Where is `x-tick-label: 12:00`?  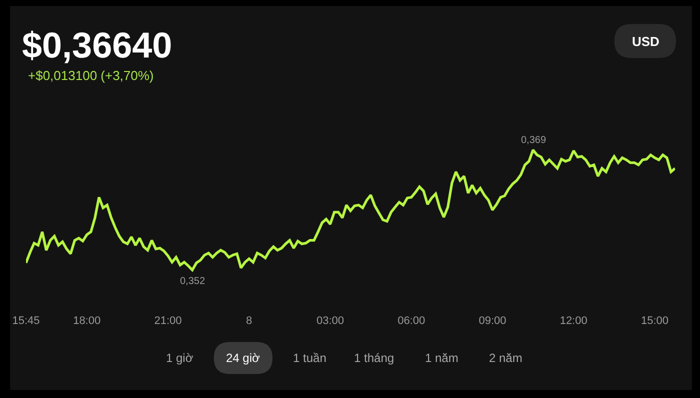 x-tick-label: 12:00 is located at coordinates (574, 321).